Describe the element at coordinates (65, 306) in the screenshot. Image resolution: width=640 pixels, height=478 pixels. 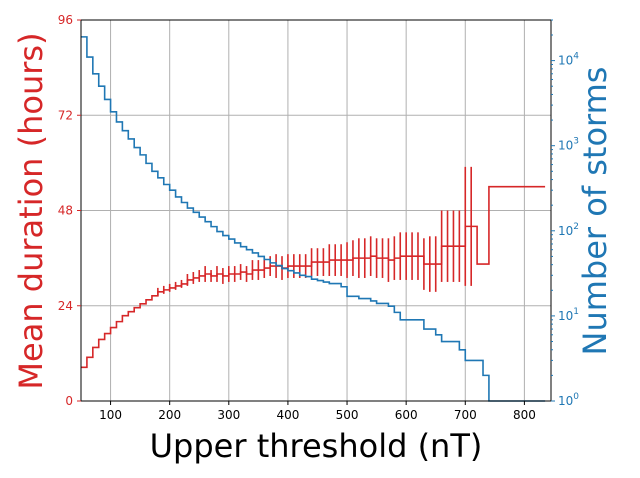
I see `left-tick-label: 24` at that location.